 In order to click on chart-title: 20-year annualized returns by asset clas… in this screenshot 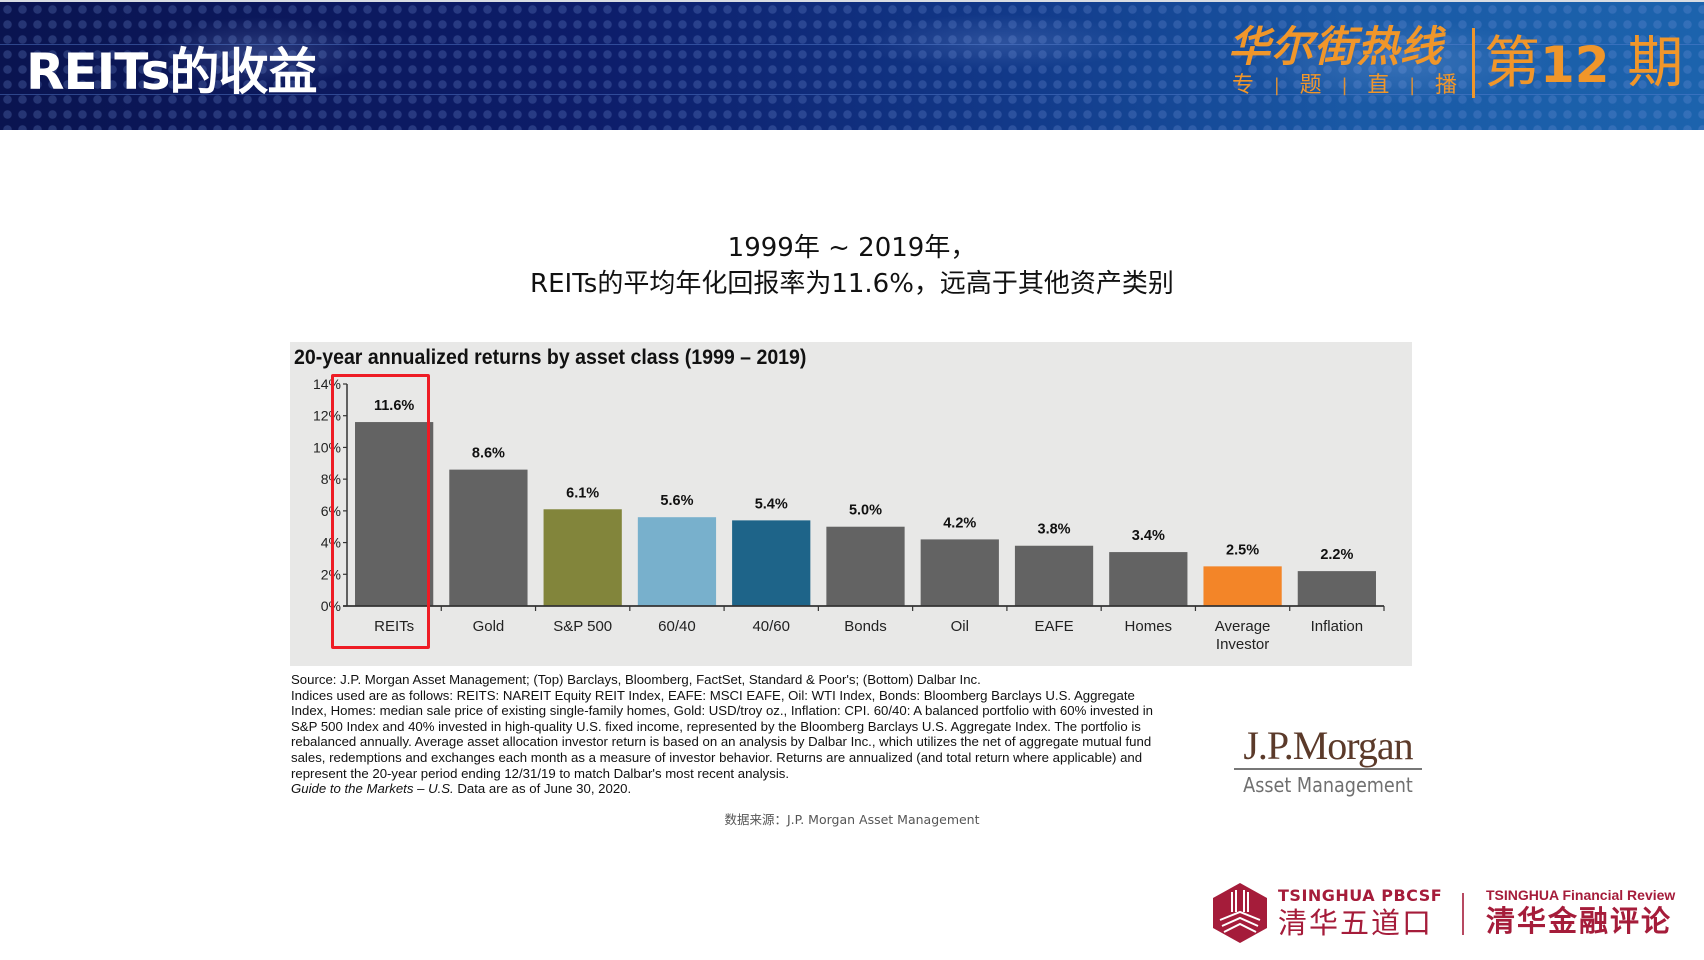, I will do `click(550, 357)`.